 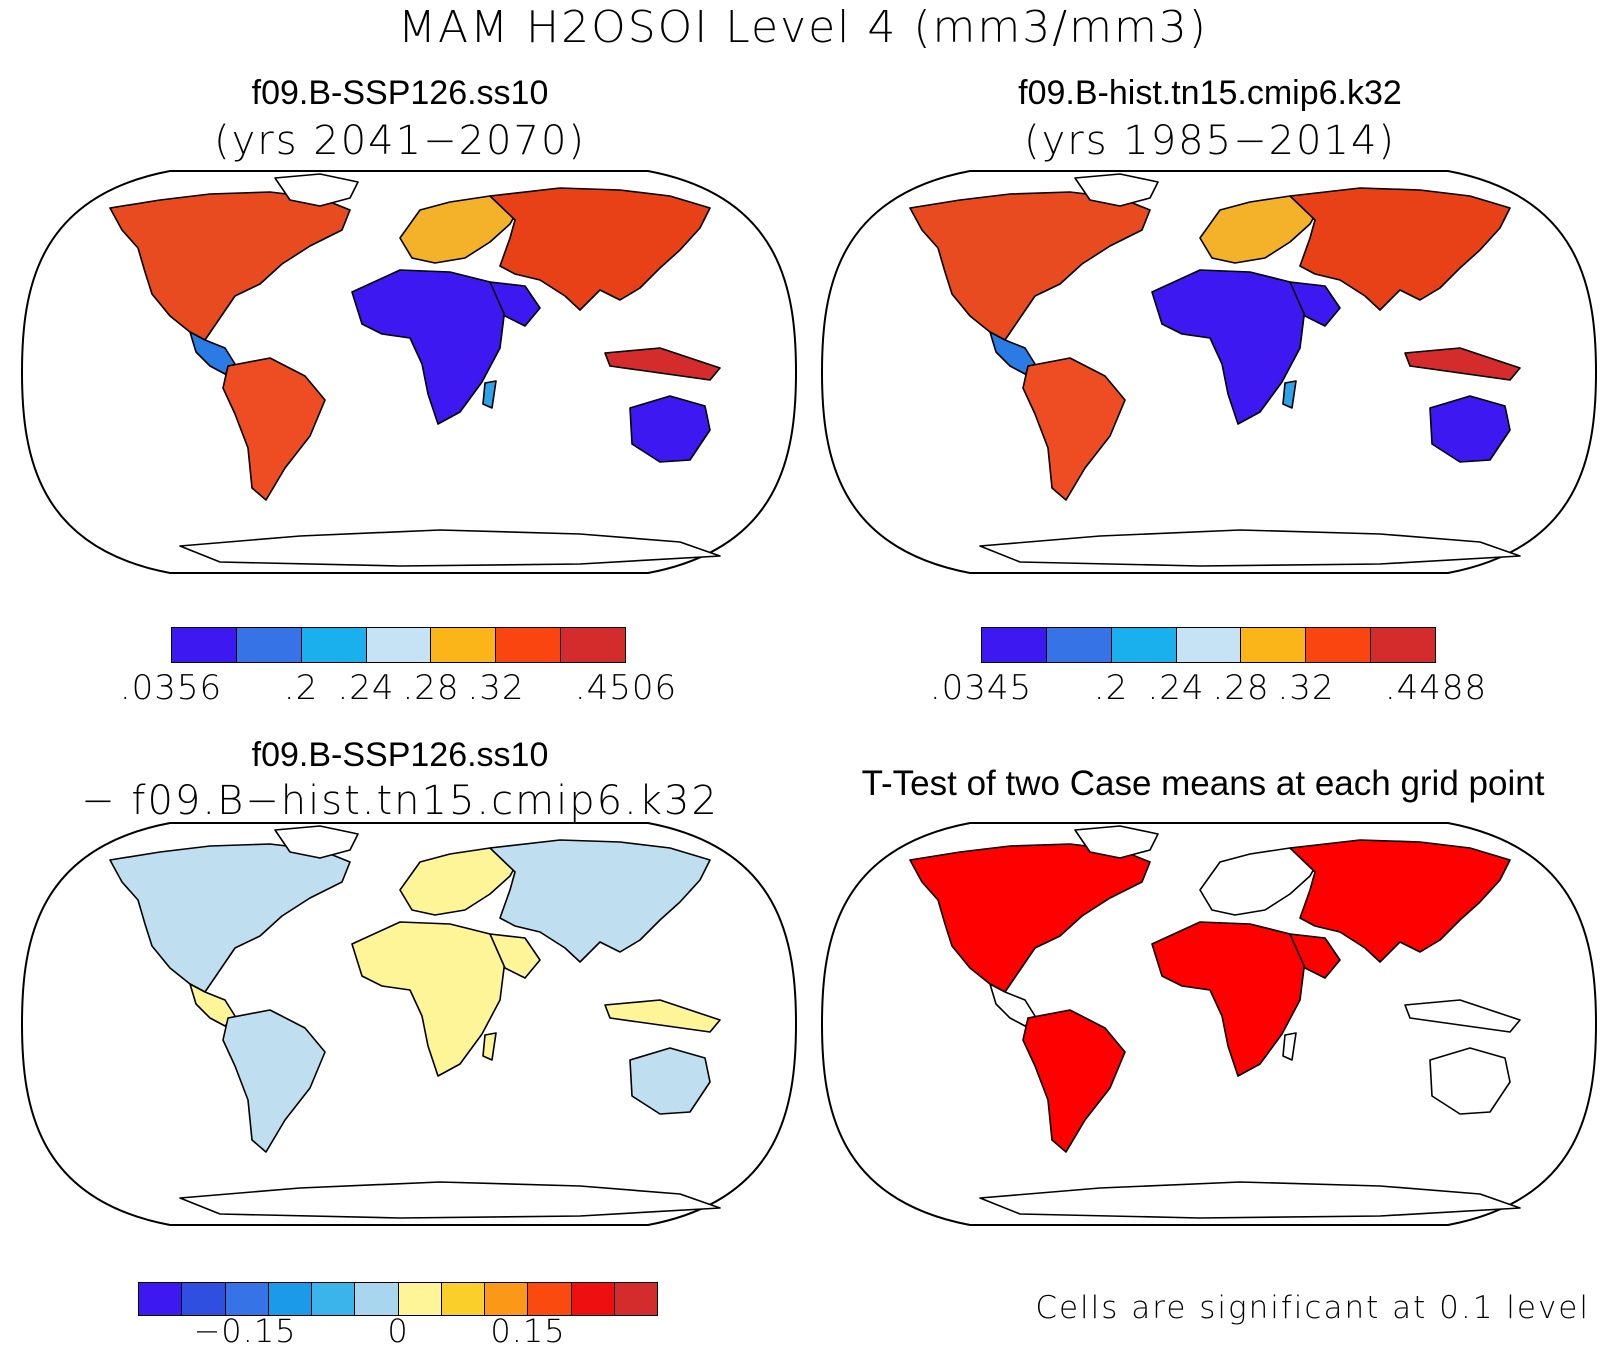 What do you see at coordinates (1312, 1308) in the screenshot?
I see `significance-note: Cells are significant at 0.1 level` at bounding box center [1312, 1308].